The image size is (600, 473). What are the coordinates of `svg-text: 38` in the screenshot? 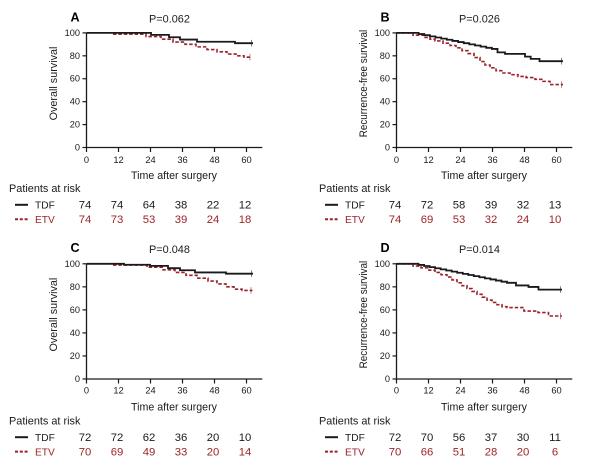 It's located at (181, 206).